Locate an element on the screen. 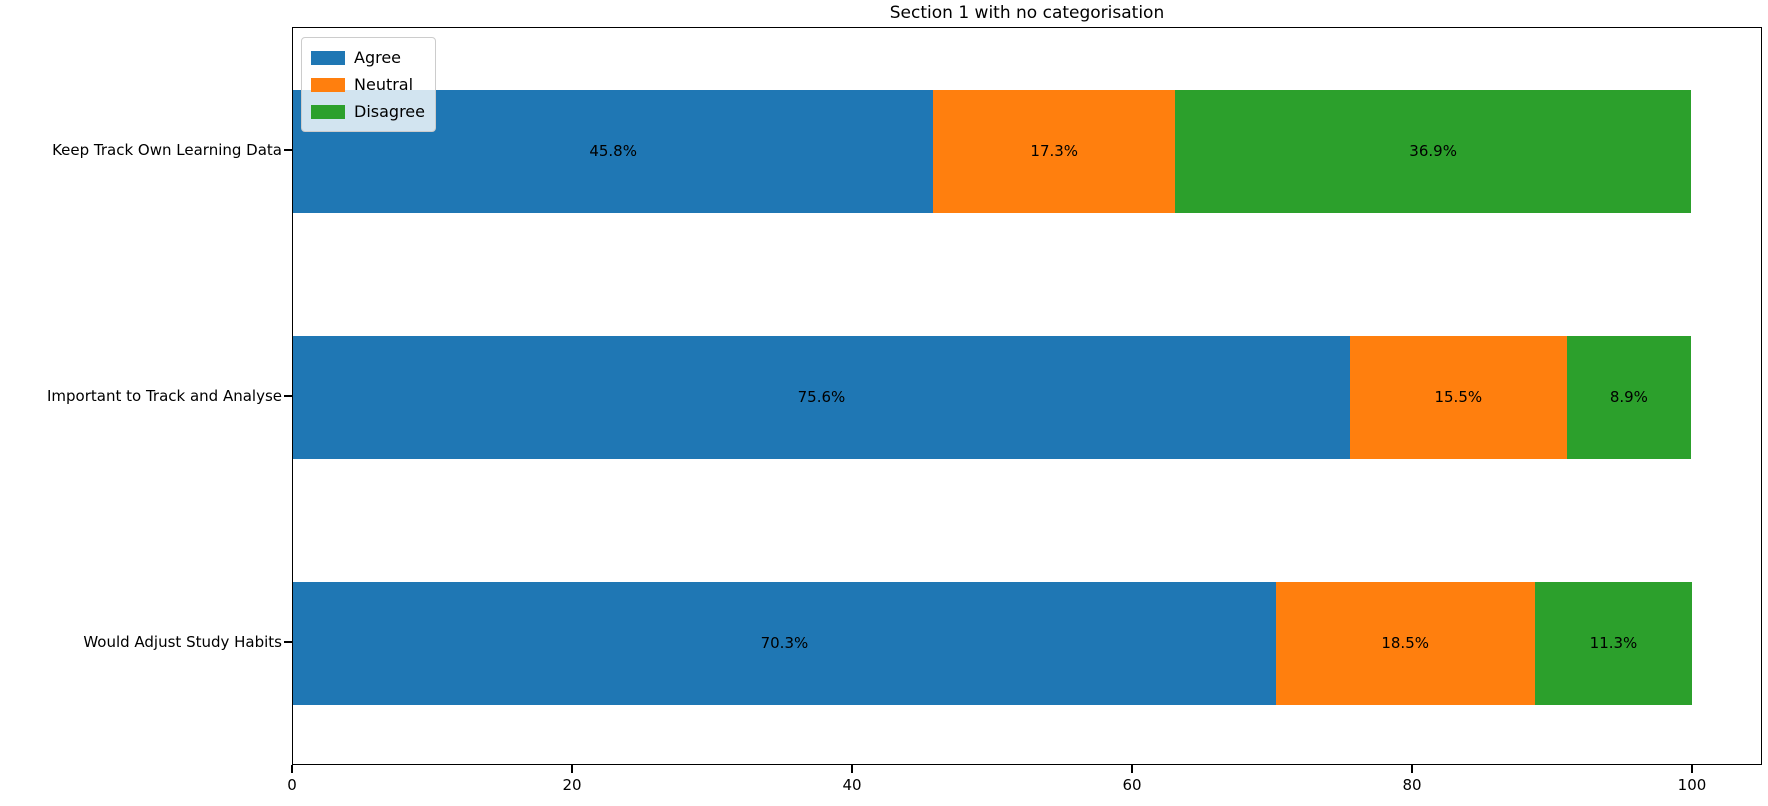 The height and width of the screenshot is (806, 1768). x-tick-label: 40 is located at coordinates (852, 785).